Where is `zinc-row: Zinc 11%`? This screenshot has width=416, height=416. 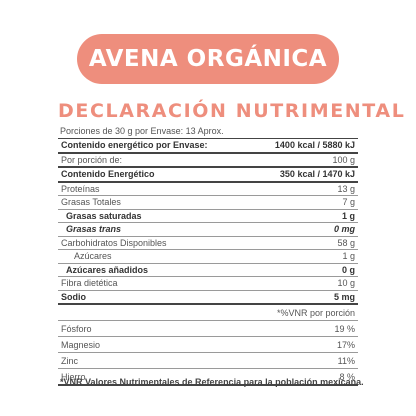
zinc-row: Zinc 11% is located at coordinates (208, 361).